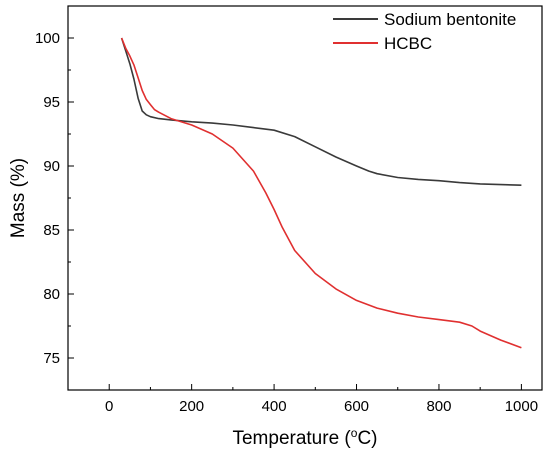 Image resolution: width=550 pixels, height=451 pixels. I want to click on x-axis-title-post: C), so click(367, 438).